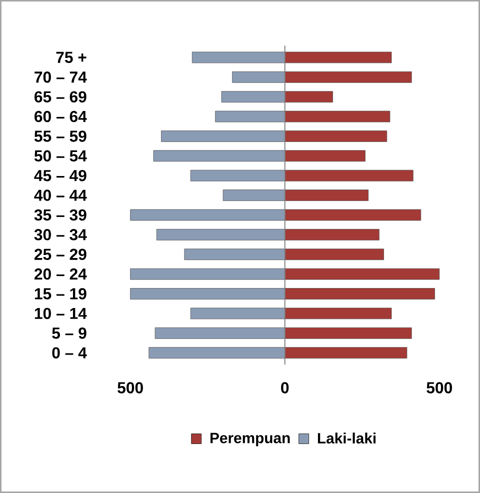 This screenshot has width=480, height=493. What do you see at coordinates (69, 333) in the screenshot?
I see `y-tick-label: 5 – 9` at bounding box center [69, 333].